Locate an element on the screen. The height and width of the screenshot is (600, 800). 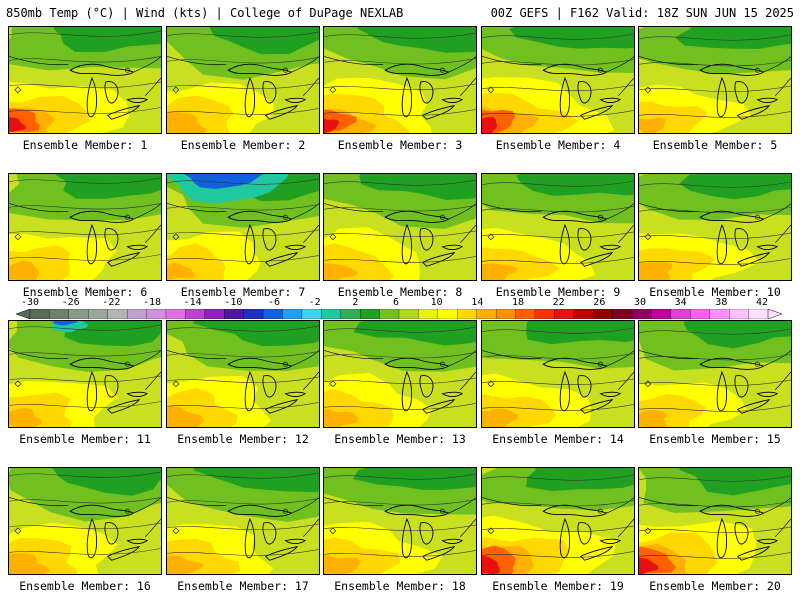
colorbar-tick-label: 2 is located at coordinates (355, 302).